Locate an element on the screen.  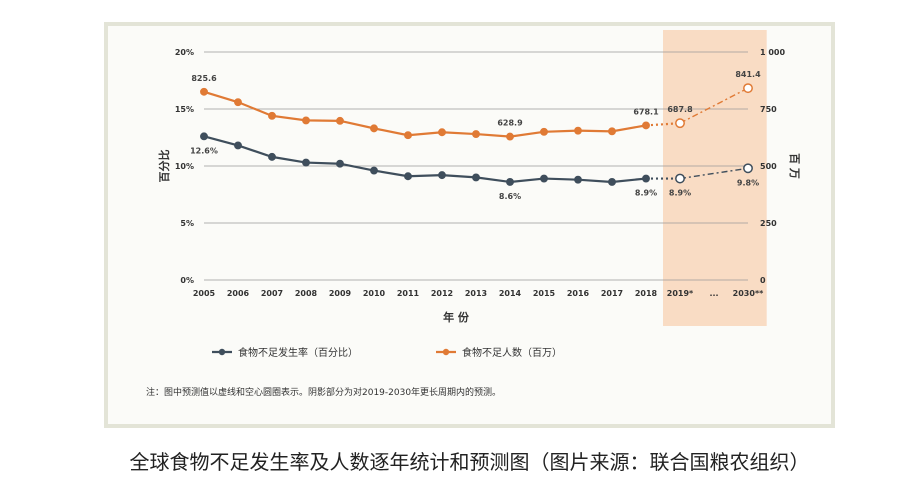
x-tick-label: 2013 is located at coordinates (476, 293).